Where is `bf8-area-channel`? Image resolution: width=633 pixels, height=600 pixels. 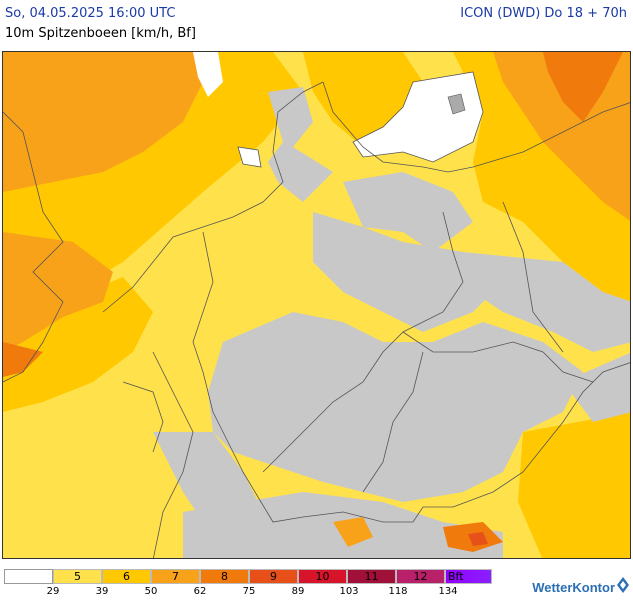
bf8-area-channel is located at coordinates (23, 359).